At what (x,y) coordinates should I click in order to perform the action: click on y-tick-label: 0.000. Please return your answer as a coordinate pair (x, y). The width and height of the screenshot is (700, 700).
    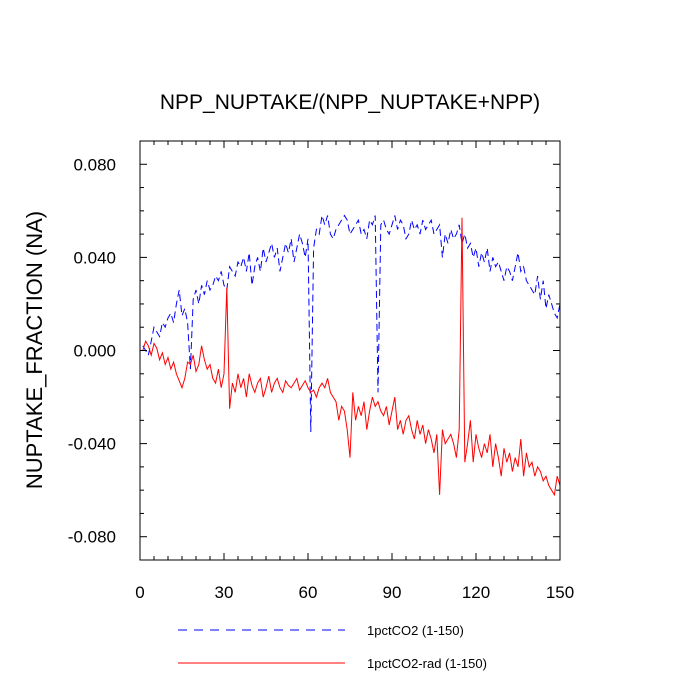
    Looking at the image, I should click on (94, 351).